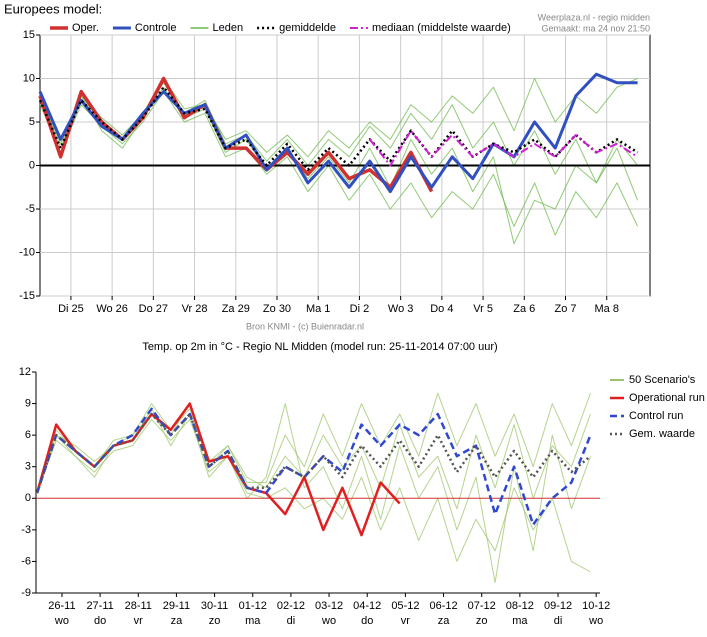 The height and width of the screenshot is (637, 707). What do you see at coordinates (565, 309) in the screenshot?
I see `x-tick-label: Zo 7` at bounding box center [565, 309].